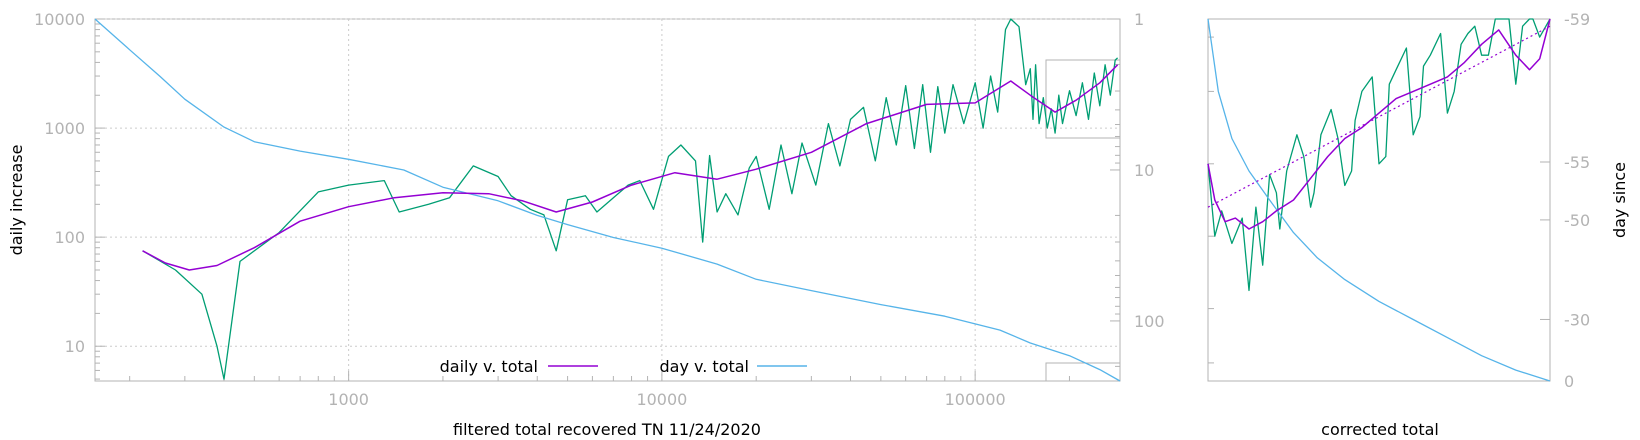  What do you see at coordinates (607, 429) in the screenshot?
I see `main-x-axis-title: filtered total recovered TN 11/24/2020` at bounding box center [607, 429].